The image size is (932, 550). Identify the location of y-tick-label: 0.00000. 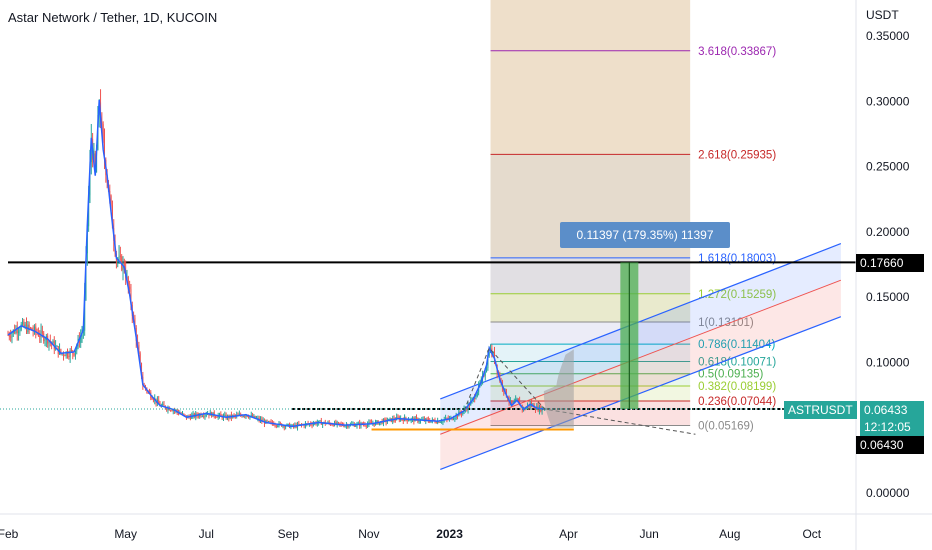
(888, 493).